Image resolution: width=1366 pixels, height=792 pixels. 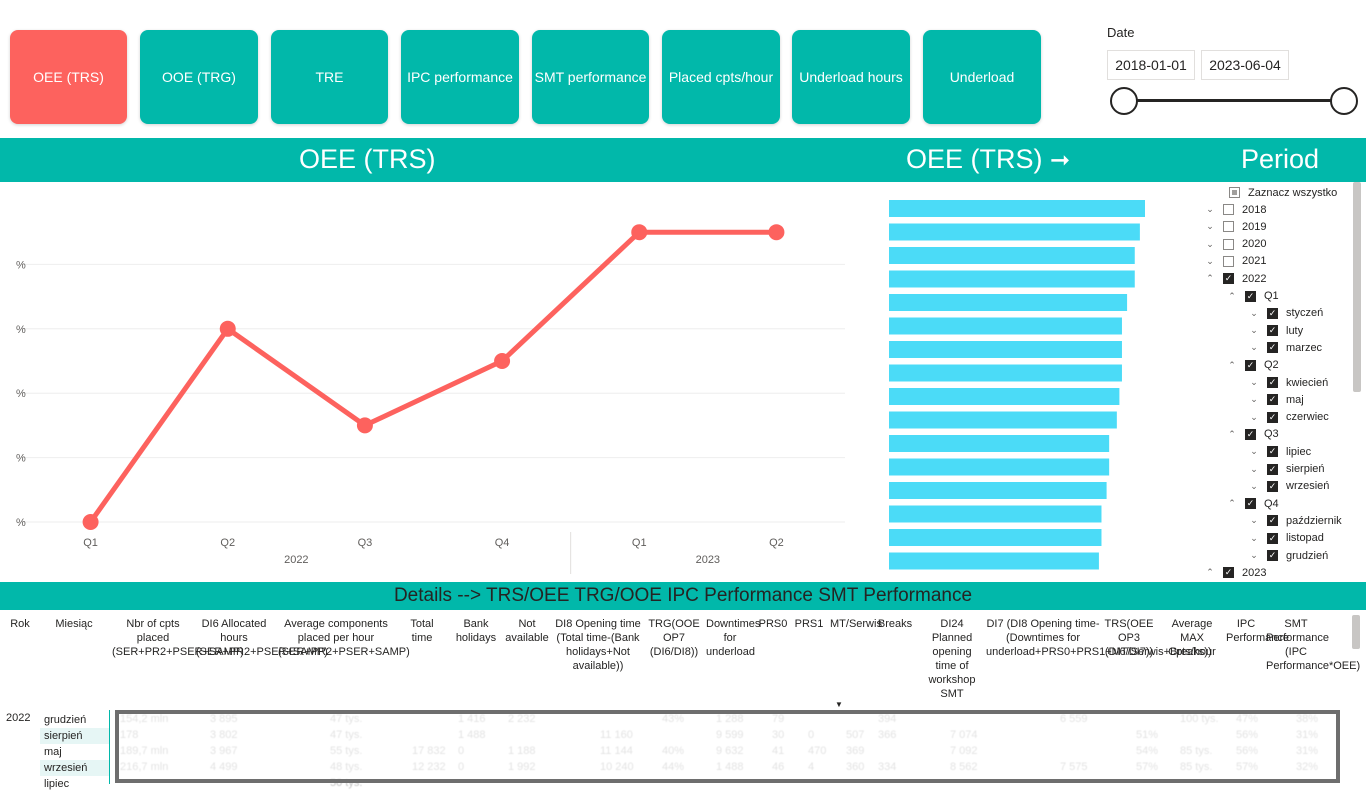 I want to click on column-header: Downtimes for underload, so click(x=733, y=638).